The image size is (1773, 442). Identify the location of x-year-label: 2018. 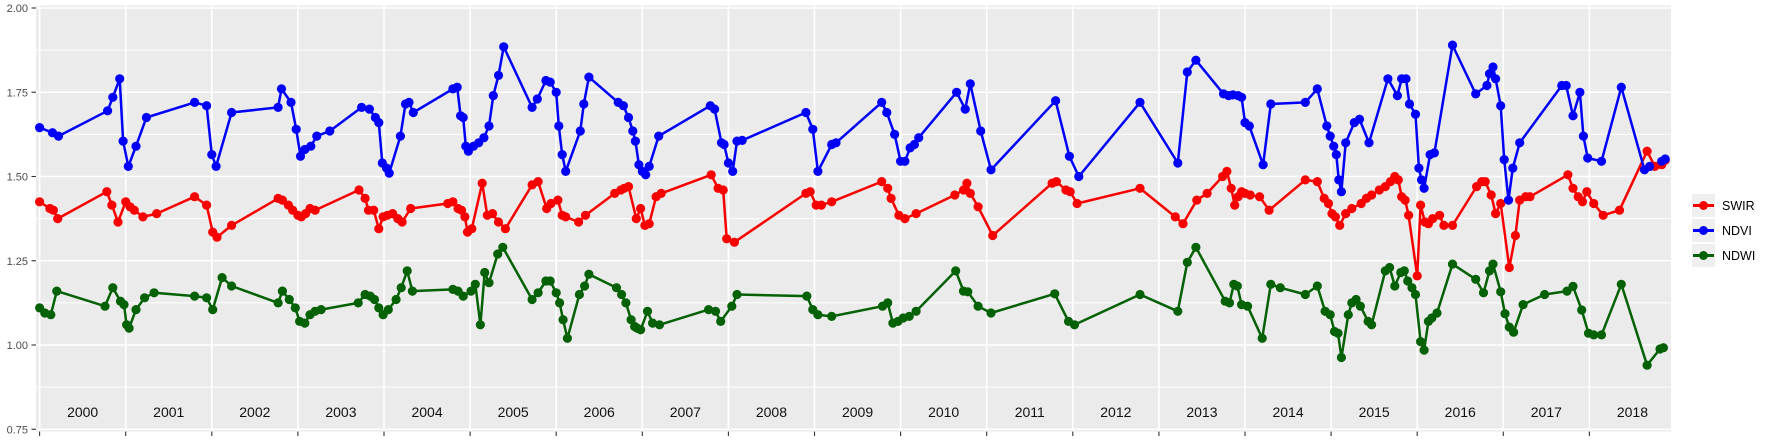
(1632, 412).